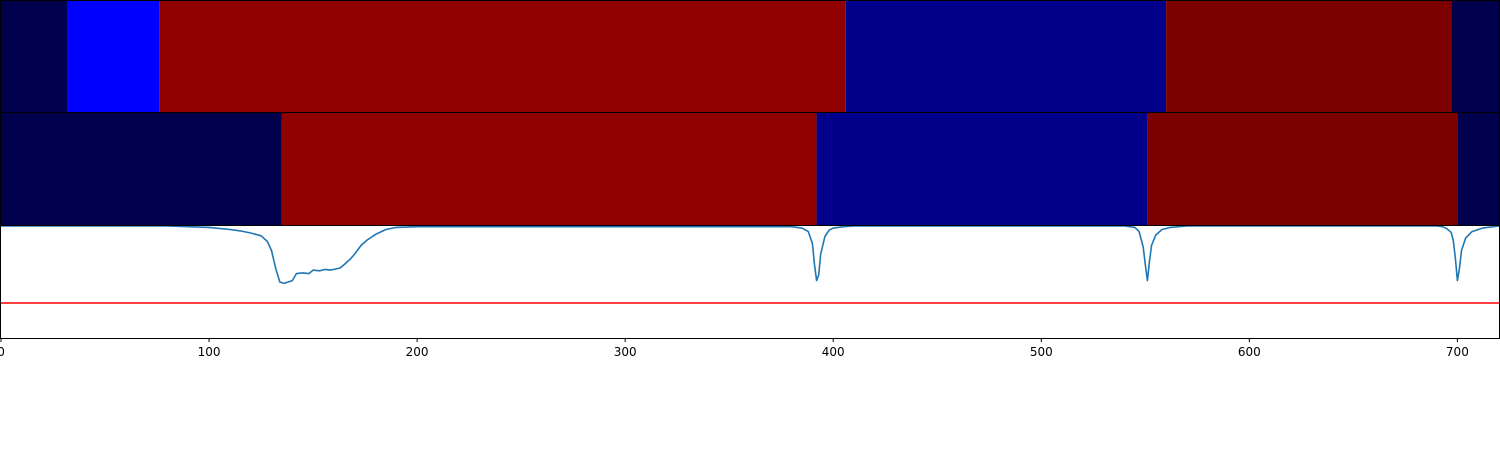 This screenshot has width=1500, height=450. What do you see at coordinates (734, 348) in the screenshot?
I see `x-axis: 0 100 200 300 400 500 600 700` at bounding box center [734, 348].